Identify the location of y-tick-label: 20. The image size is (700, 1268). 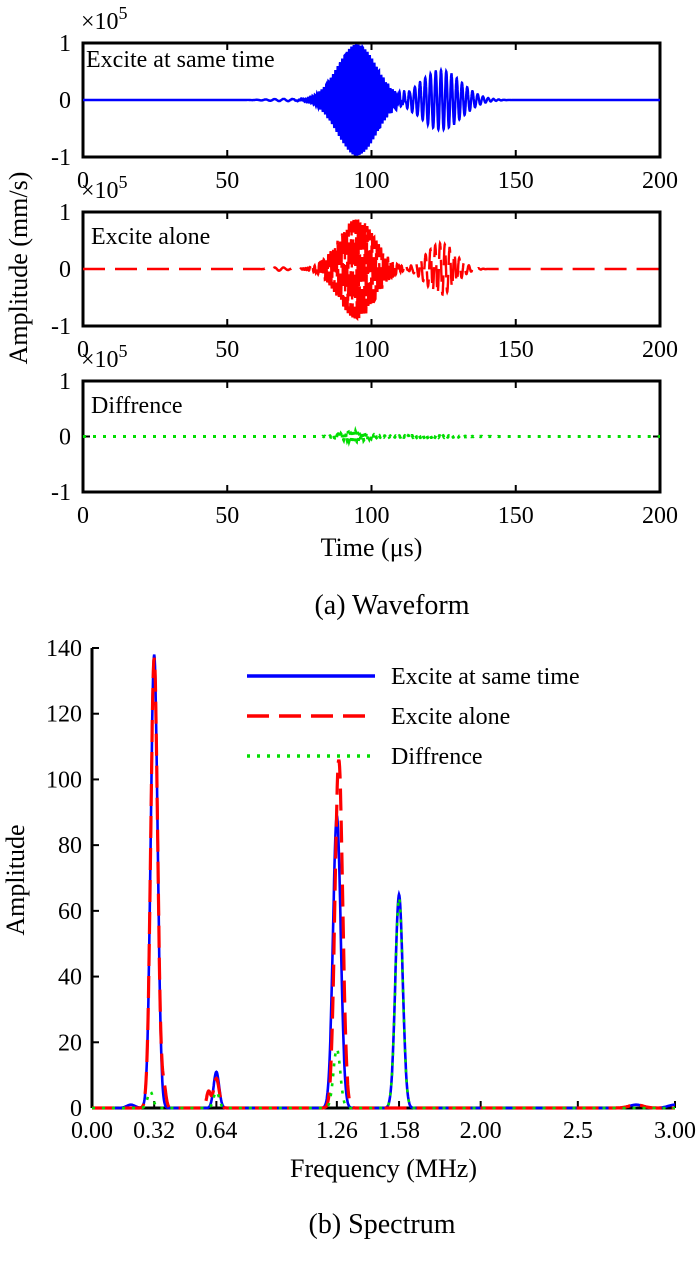
(70, 1043).